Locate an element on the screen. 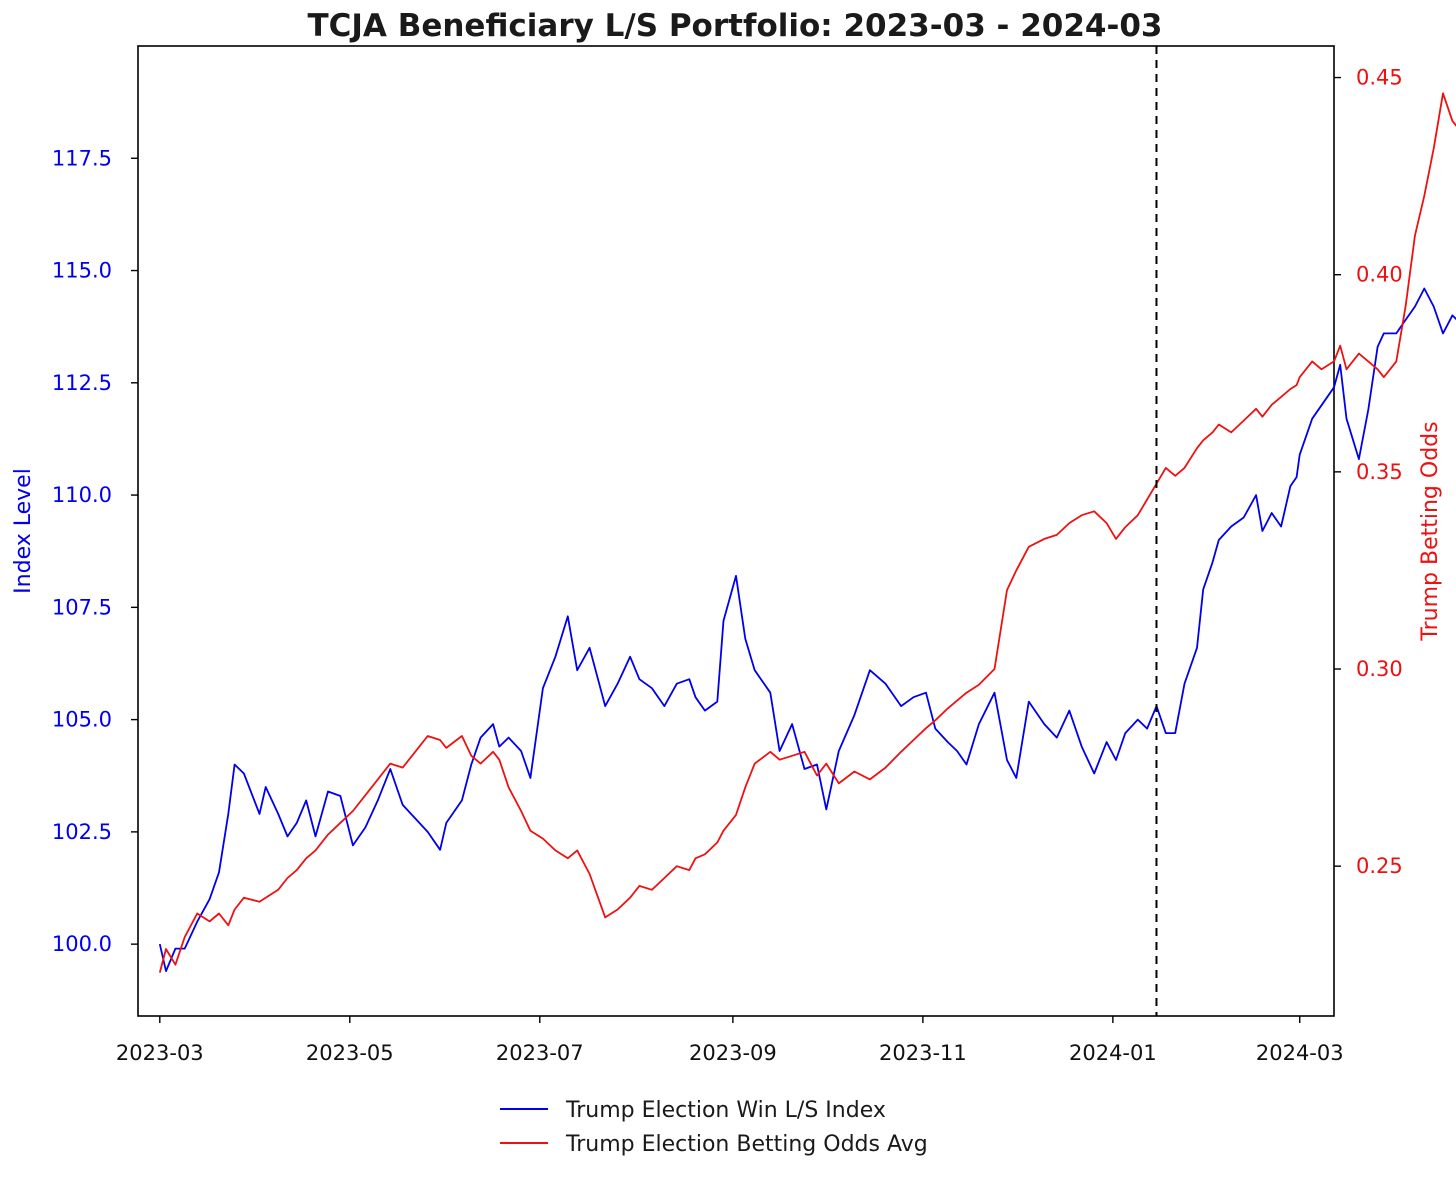 The width and height of the screenshot is (1456, 1178). left-axis-label: Index Level is located at coordinates (23, 531).